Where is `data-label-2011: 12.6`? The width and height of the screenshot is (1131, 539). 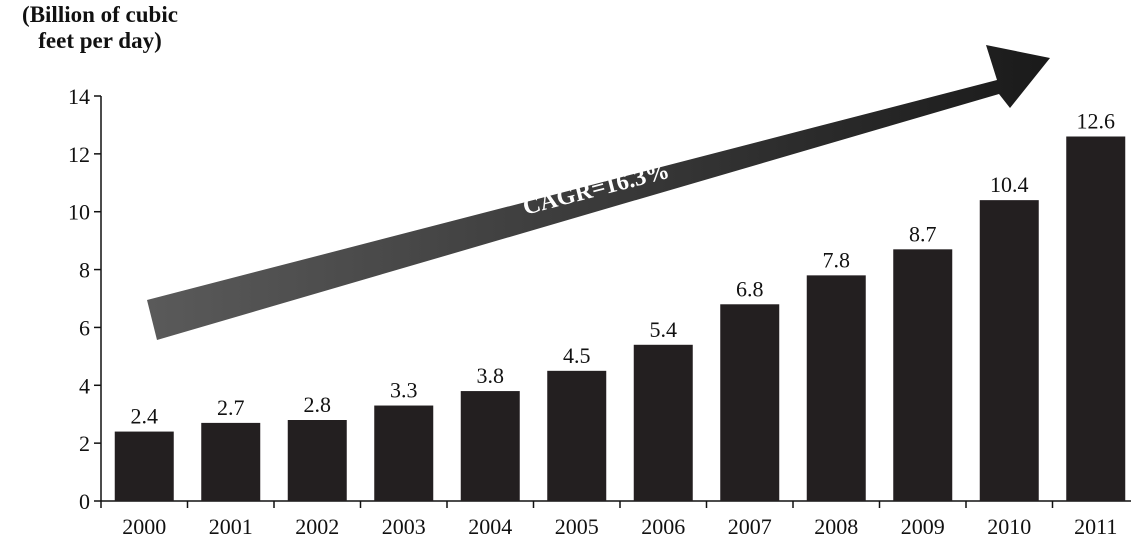
data-label-2011: 12.6 is located at coordinates (1096, 121).